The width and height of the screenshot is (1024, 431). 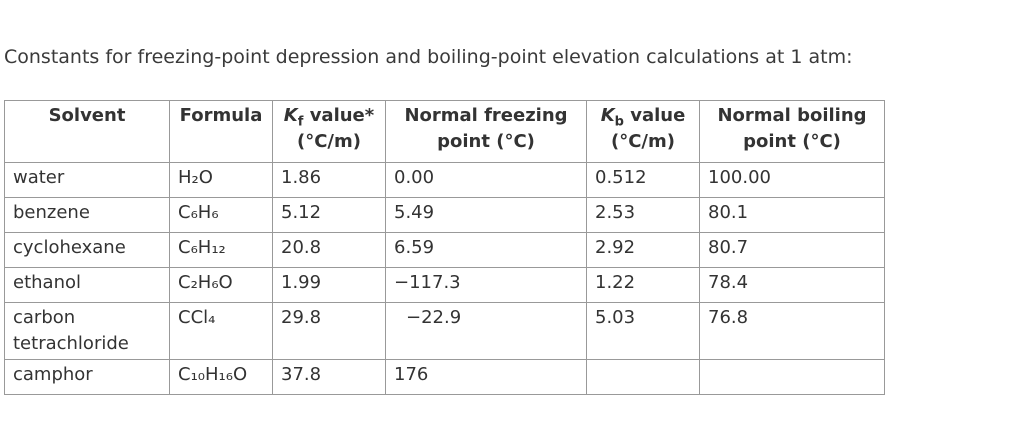 I want to click on table-row: benzene C₆H₆ 5.12 5.49 2.53 80.1, so click(x=444, y=215).